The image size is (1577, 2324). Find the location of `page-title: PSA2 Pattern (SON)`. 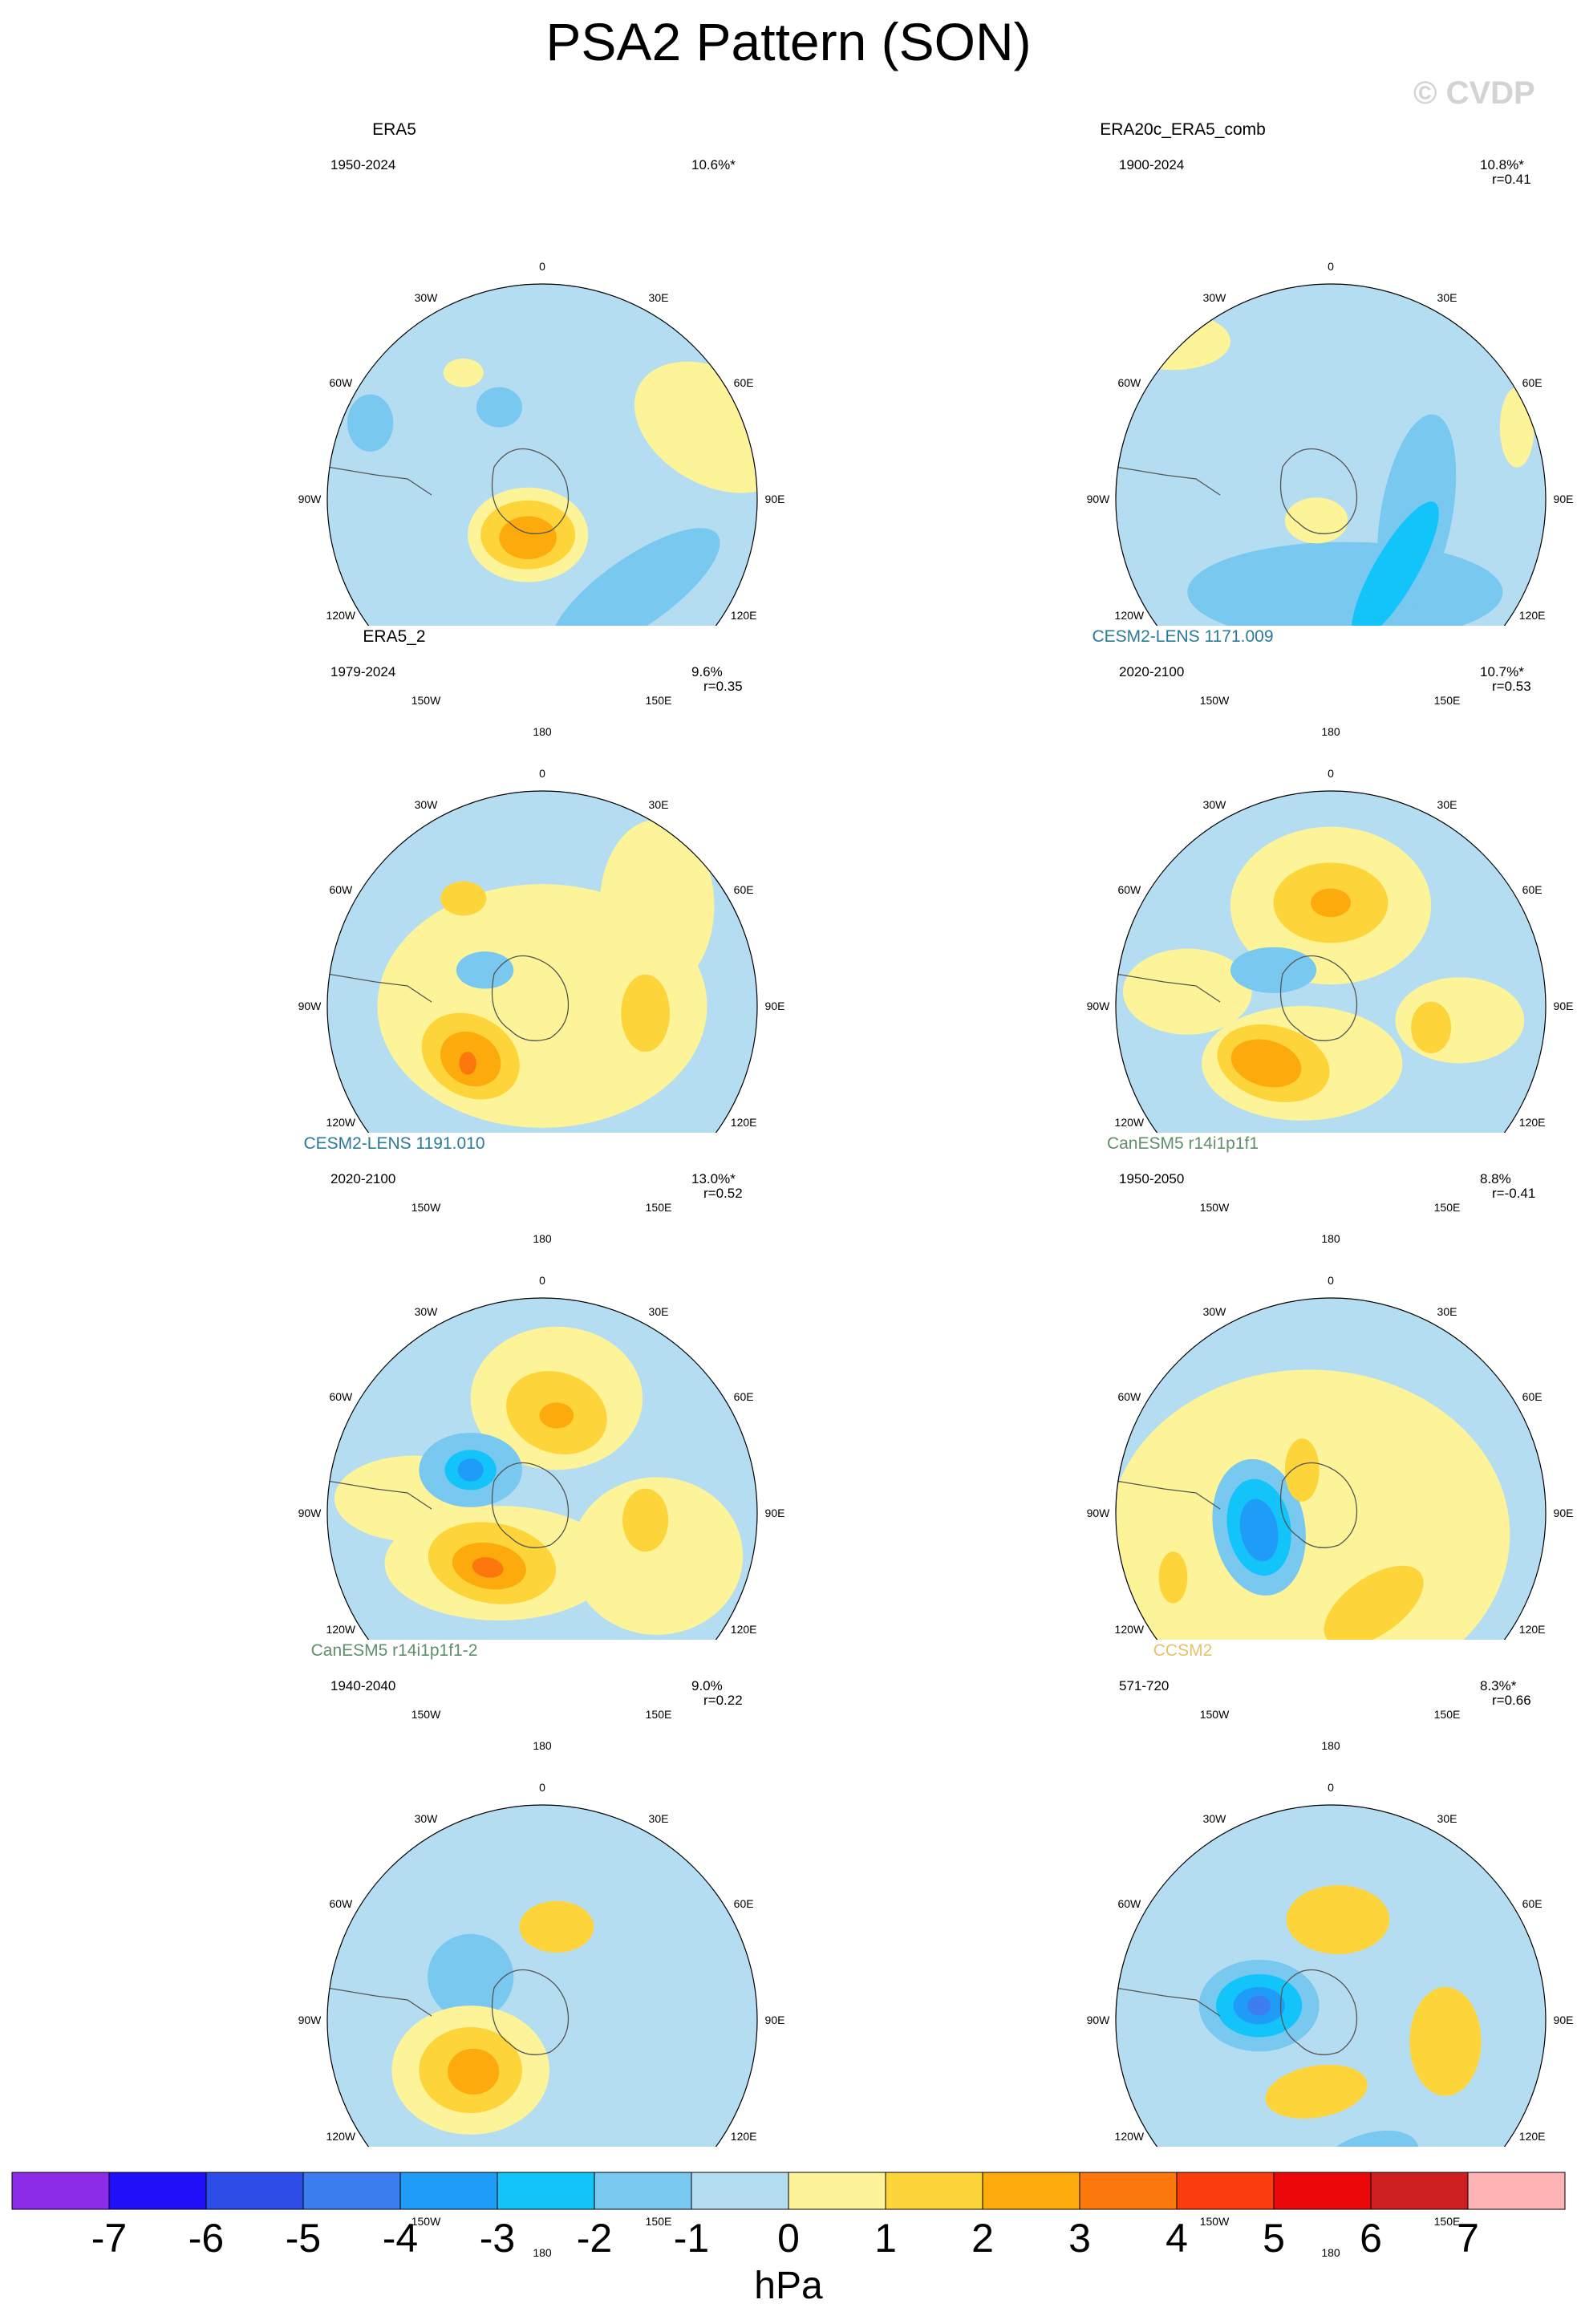

page-title: PSA2 Pattern (SON) is located at coordinates (788, 41).